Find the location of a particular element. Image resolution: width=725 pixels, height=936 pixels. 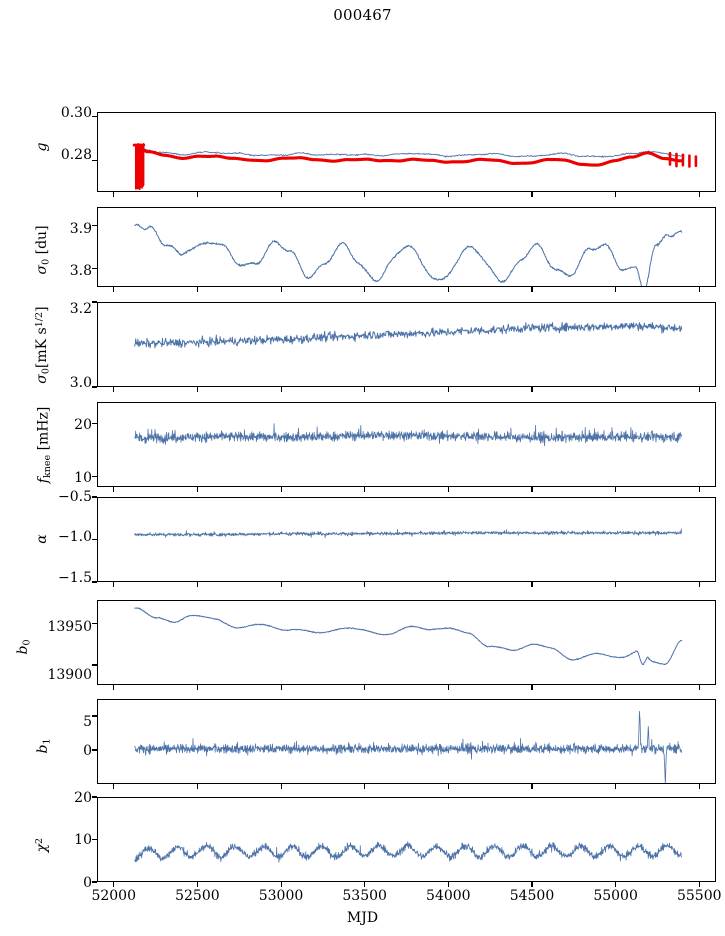

panel-fknee-plot-area is located at coordinates (406, 444).